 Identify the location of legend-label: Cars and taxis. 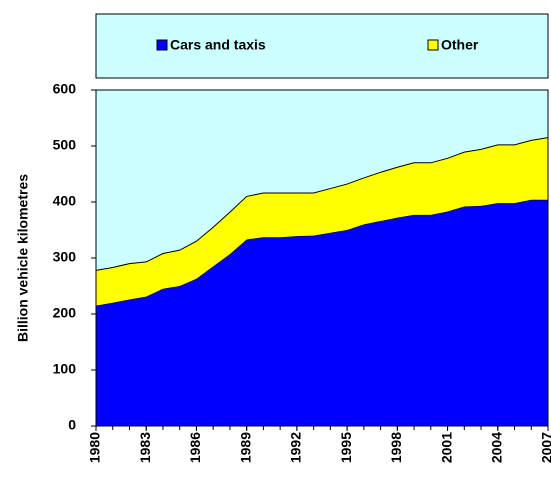
(218, 45).